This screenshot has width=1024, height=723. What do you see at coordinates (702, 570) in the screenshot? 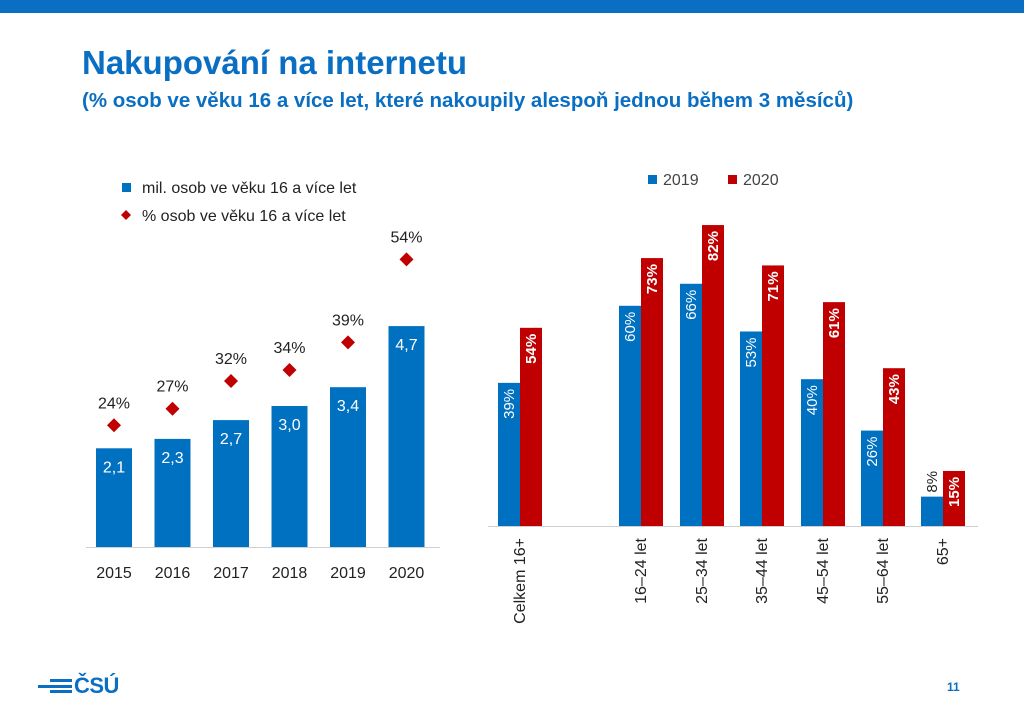
I see `x-tick-label: 25–34 let` at bounding box center [702, 570].